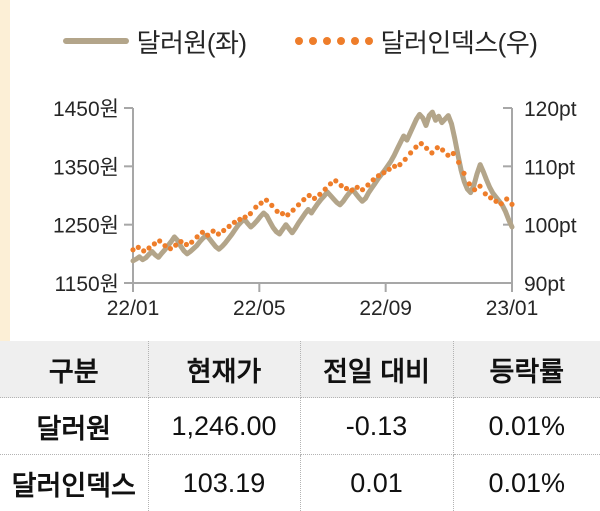 The width and height of the screenshot is (600, 511). I want to click on header-category: 구분, so click(74, 369).